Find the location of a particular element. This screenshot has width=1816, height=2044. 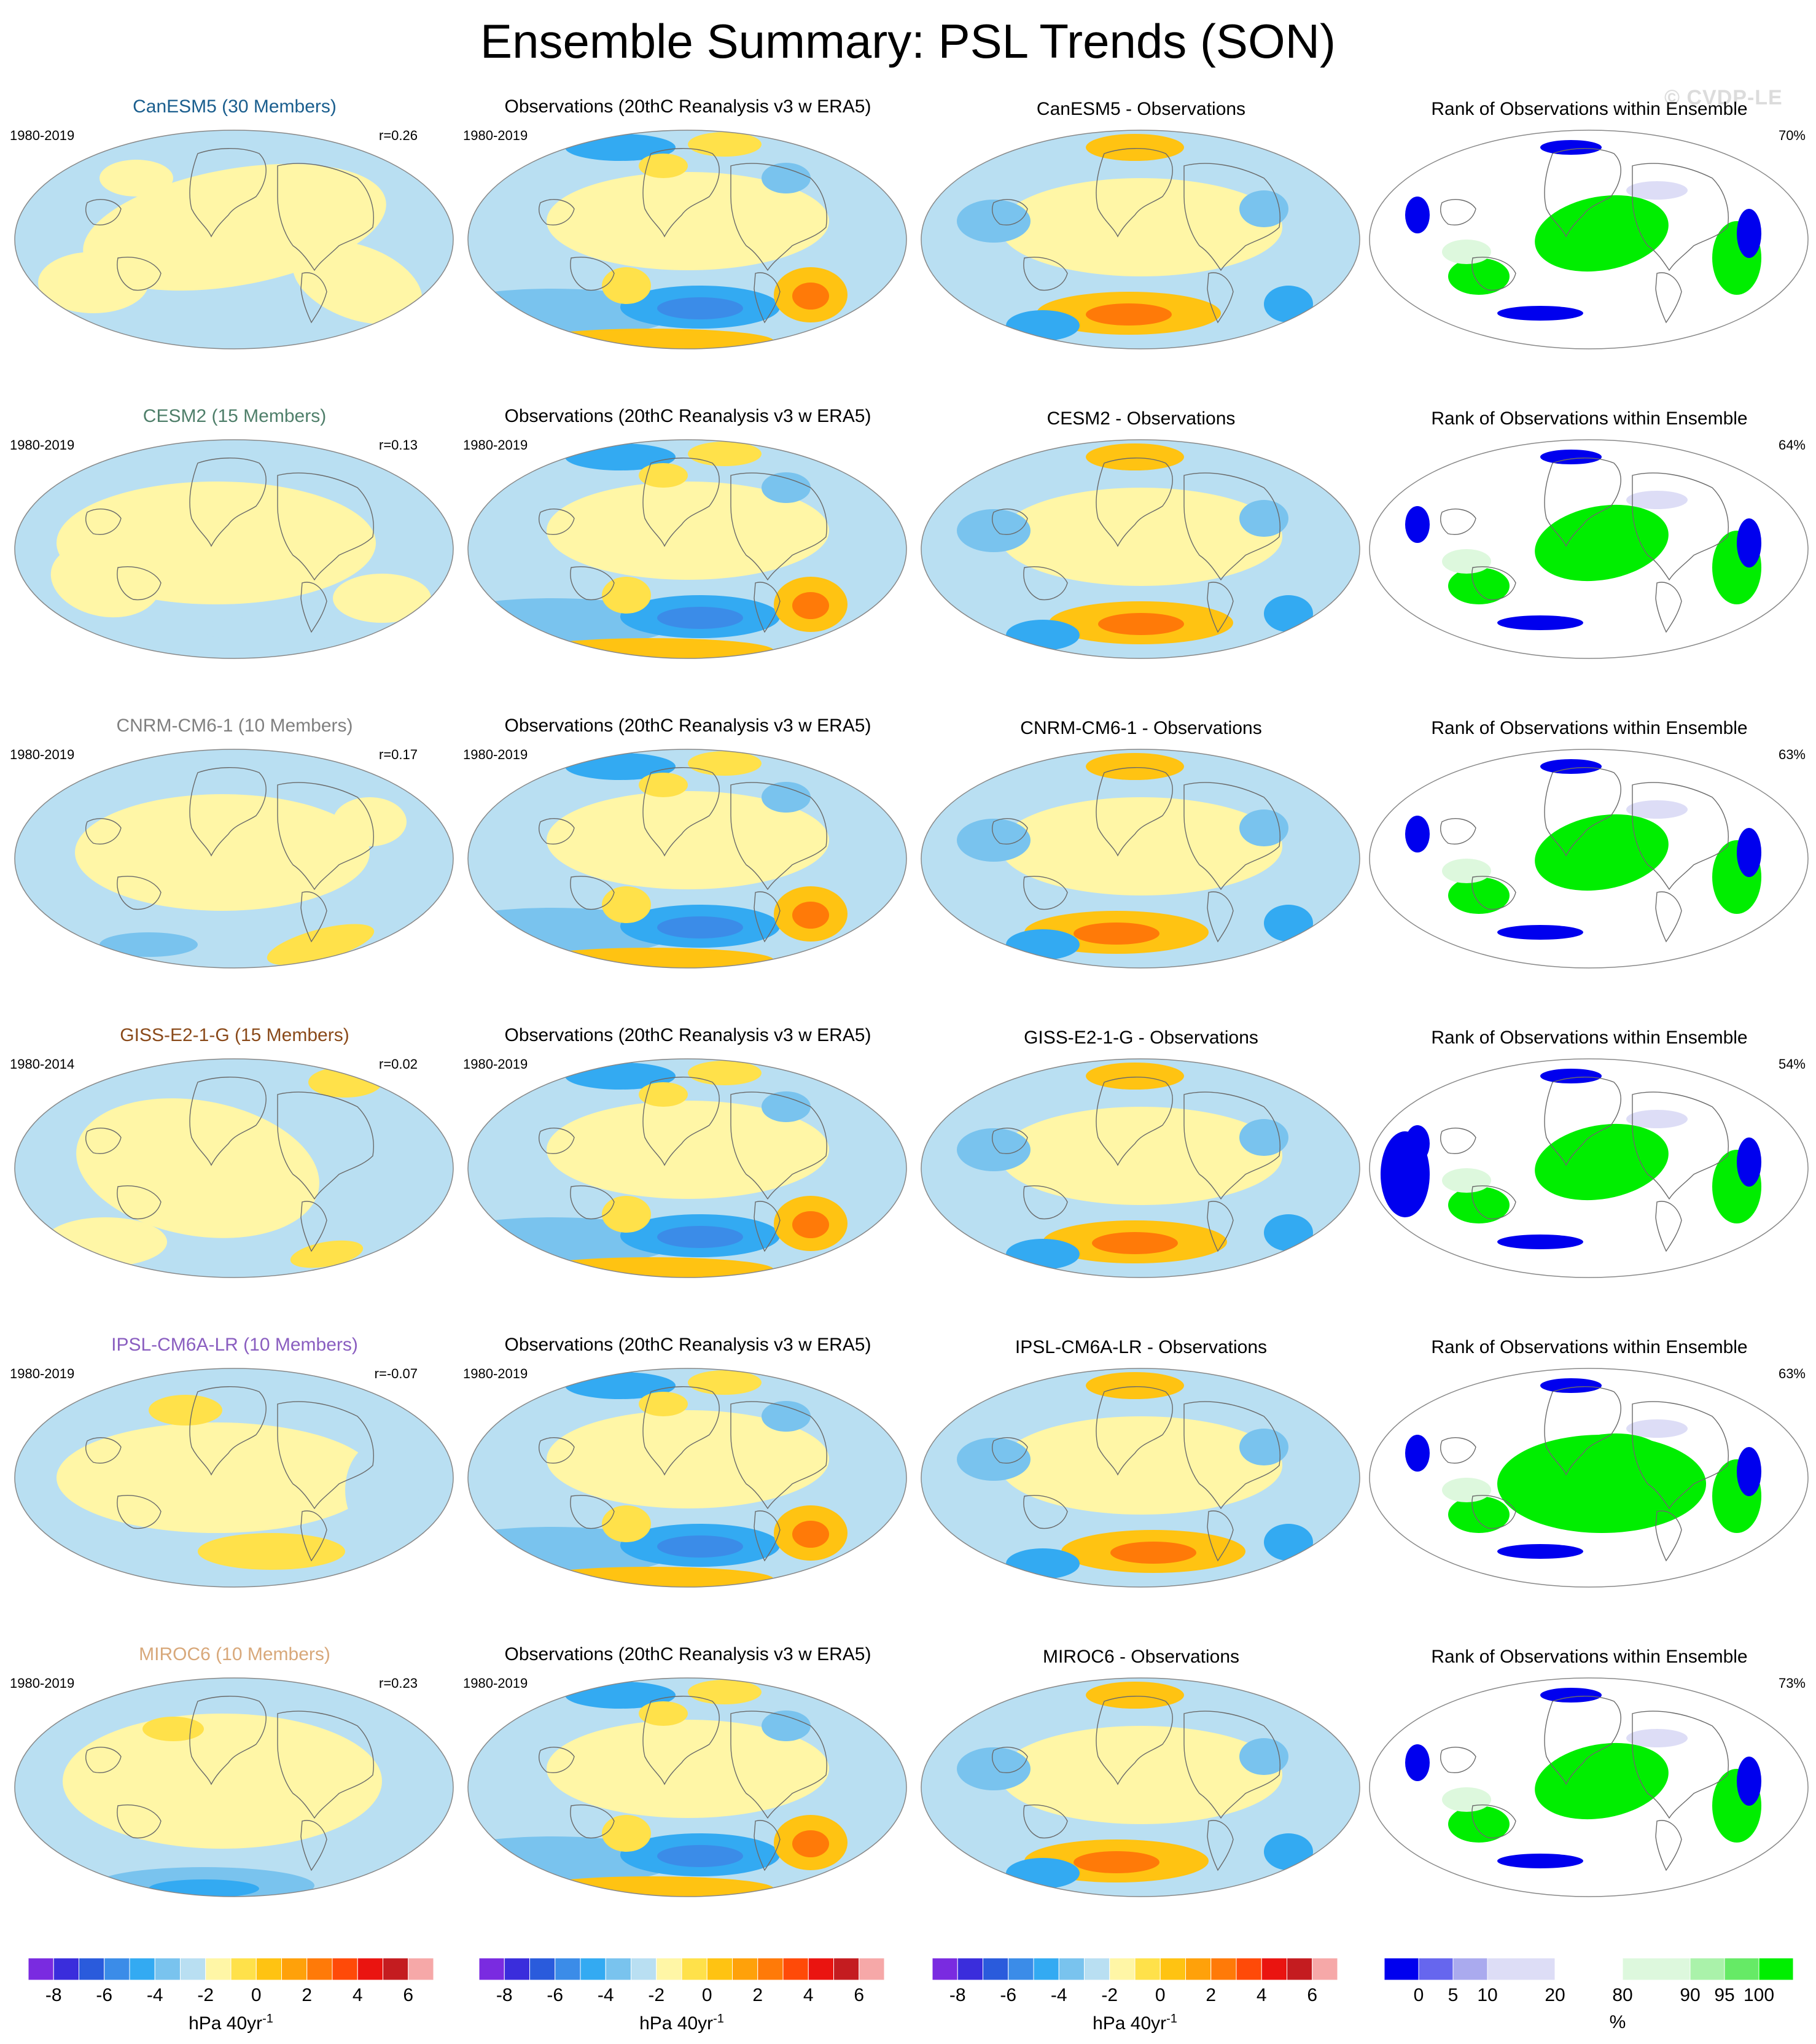

colorbar-tick-label: -2 is located at coordinates (656, 1995).